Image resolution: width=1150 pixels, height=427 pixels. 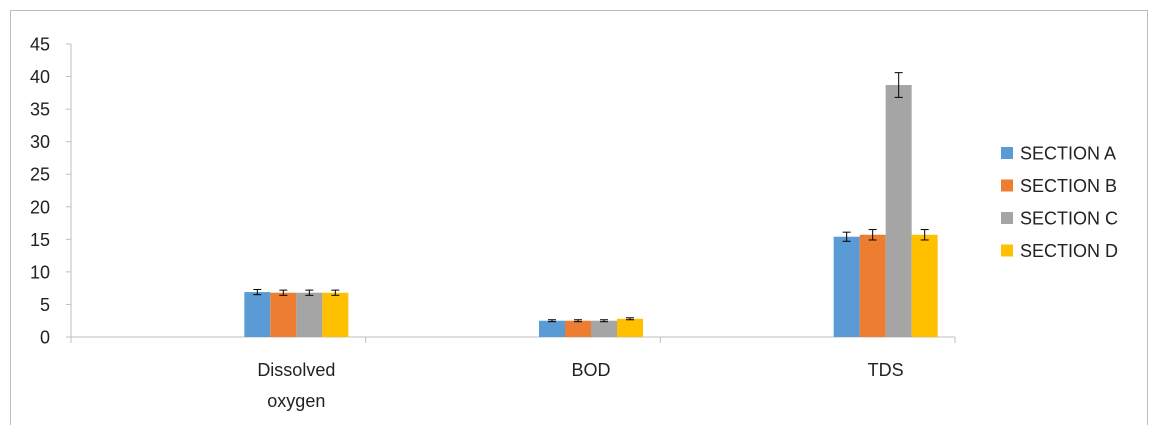 I want to click on y-tick-label: 15, so click(x=40, y=240).